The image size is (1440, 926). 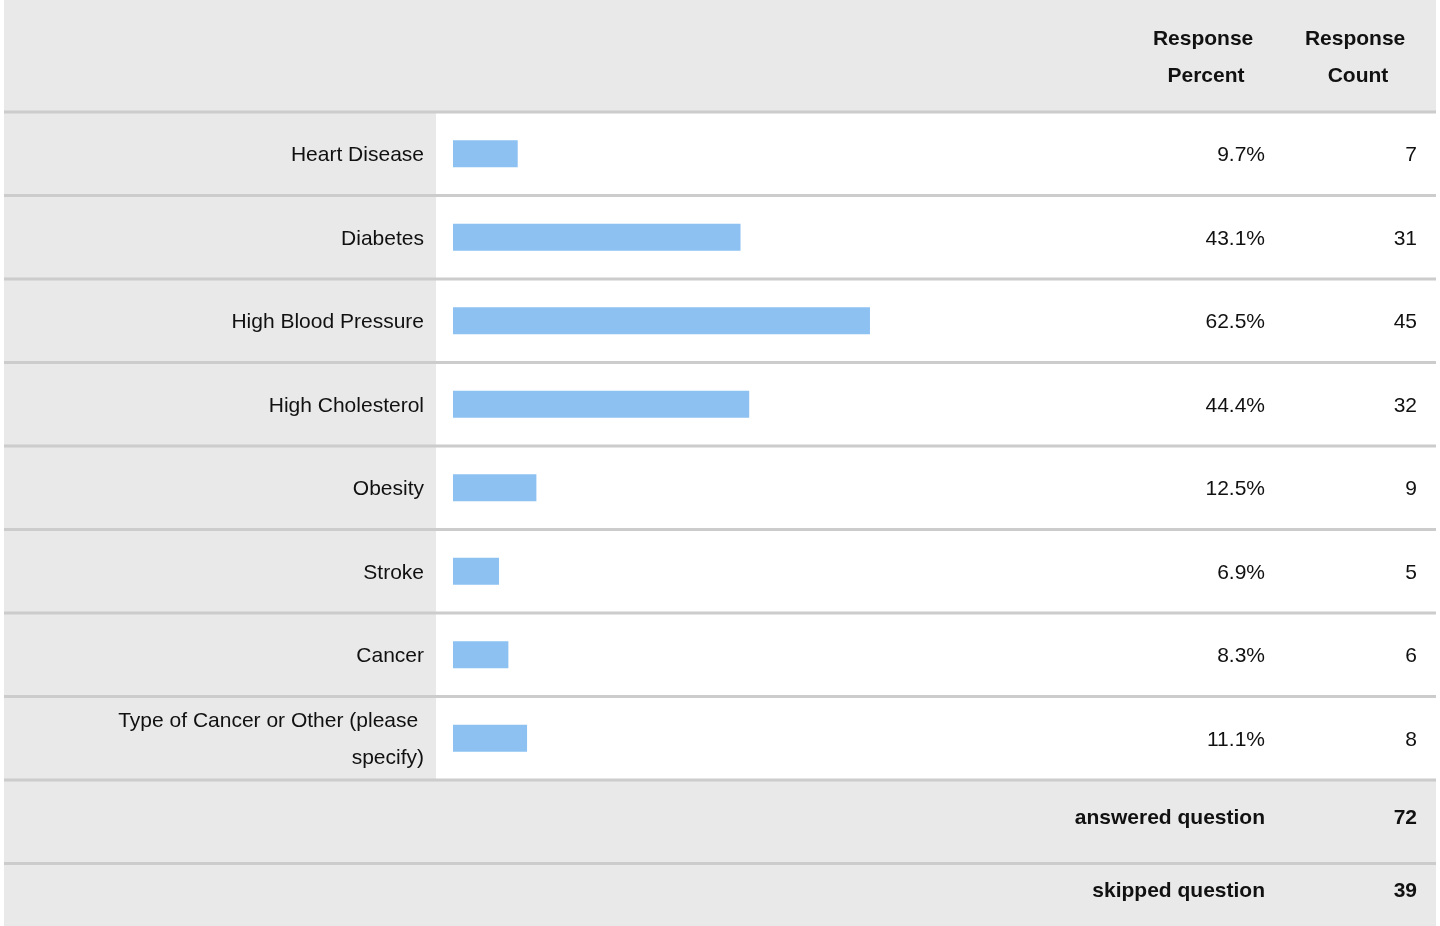 I want to click on text: Response Count, so click(x=1358, y=56).